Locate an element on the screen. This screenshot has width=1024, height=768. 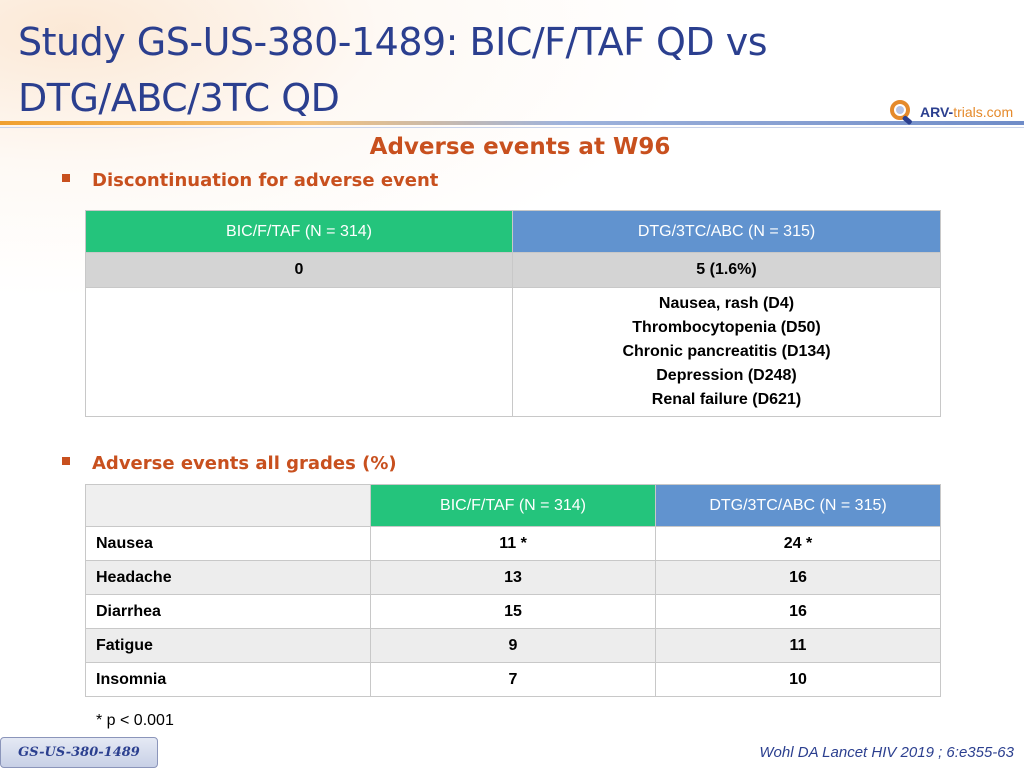
table-row: Fatigue 9 11 is located at coordinates (513, 645).